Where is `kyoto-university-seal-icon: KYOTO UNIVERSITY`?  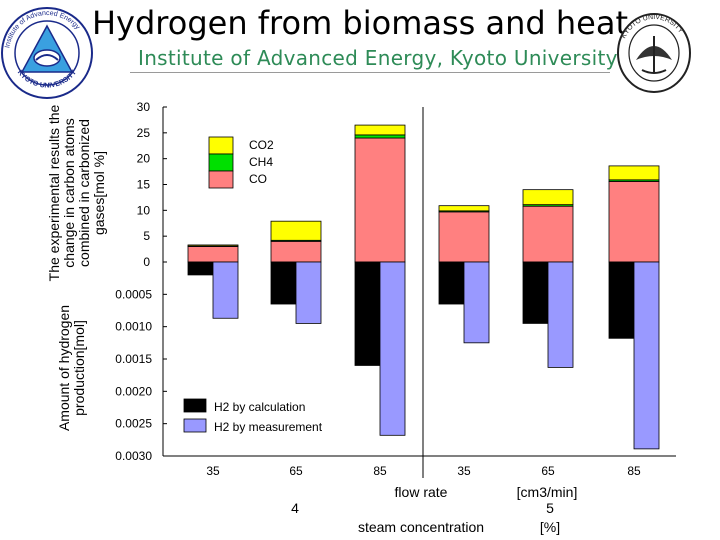
kyoto-university-seal-icon: KYOTO UNIVERSITY is located at coordinates (654, 53).